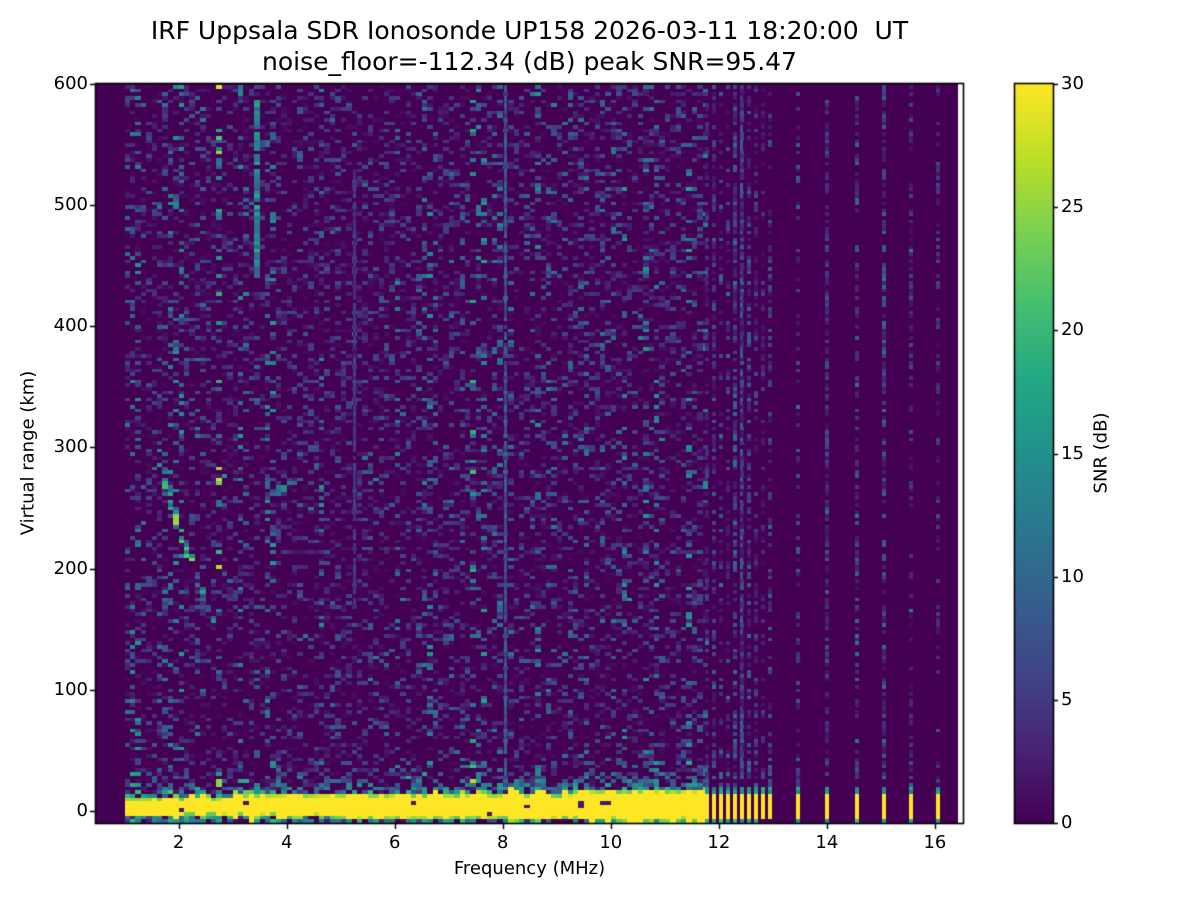 This screenshot has width=1200, height=900. What do you see at coordinates (70, 447) in the screenshot?
I see `y-tick-label: 300` at bounding box center [70, 447].